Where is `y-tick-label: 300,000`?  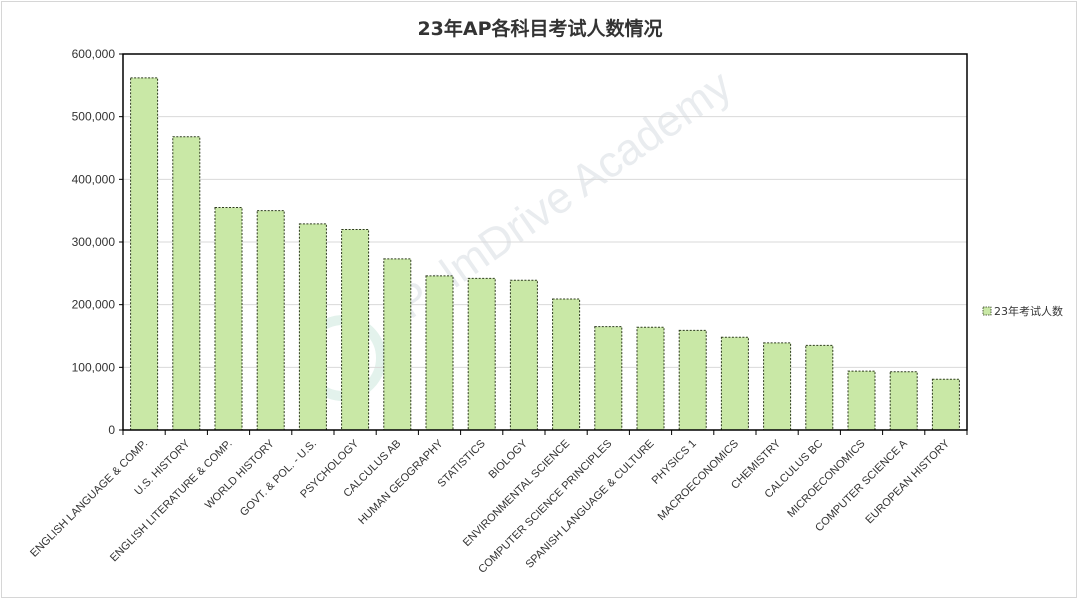
y-tick-label: 300,000 is located at coordinates (94, 242).